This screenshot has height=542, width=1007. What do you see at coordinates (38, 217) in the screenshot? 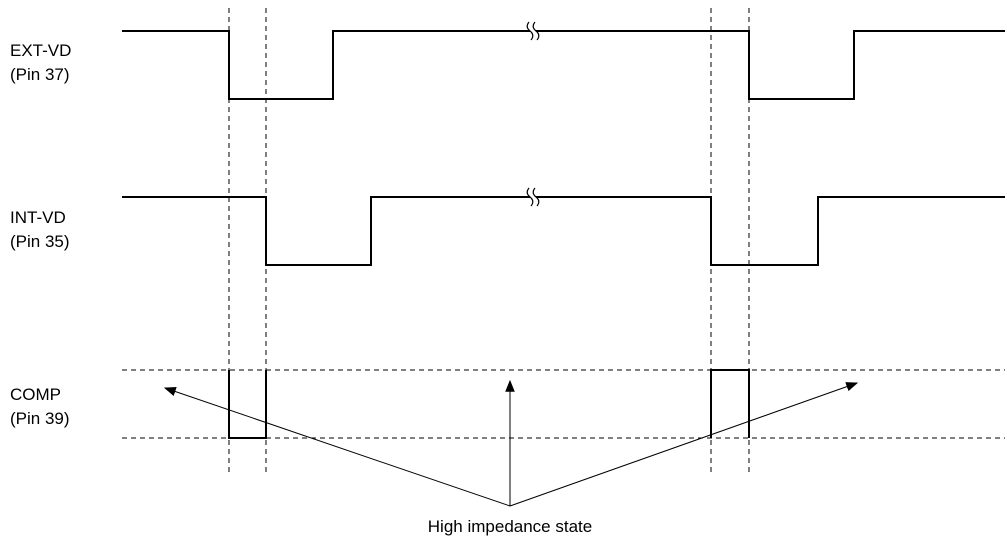
I see `int-vd-label: INT-VD` at bounding box center [38, 217].